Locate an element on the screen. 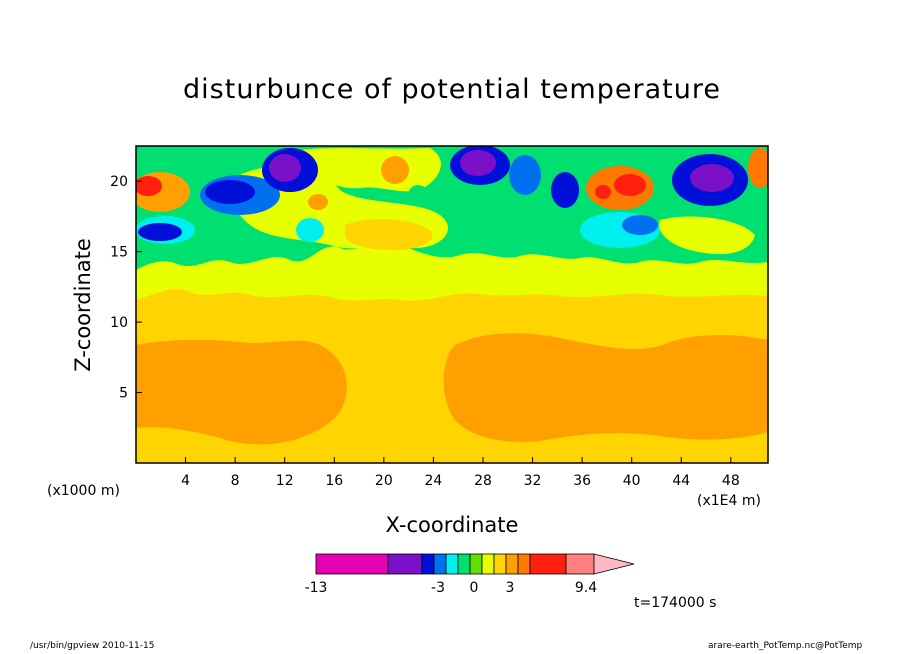 The width and height of the screenshot is (904, 654). time-label: t=174000 s is located at coordinates (675, 603).